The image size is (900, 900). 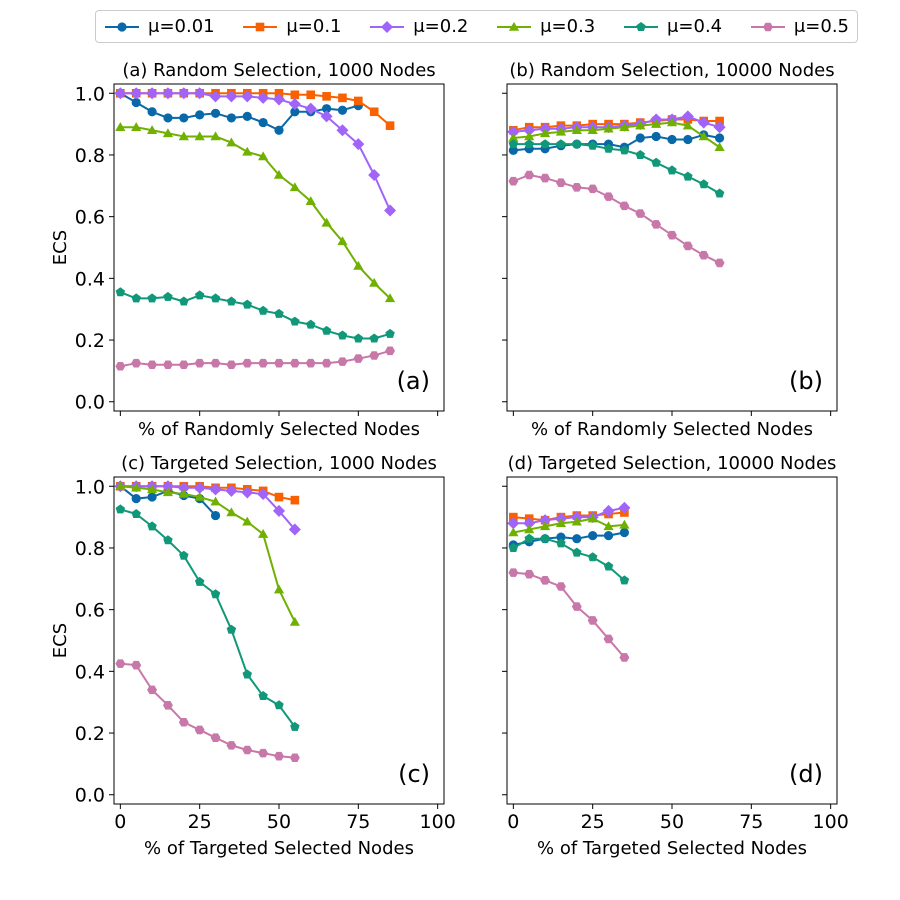 What do you see at coordinates (90, 672) in the screenshot?
I see `y-tick-label: 0.4` at bounding box center [90, 672].